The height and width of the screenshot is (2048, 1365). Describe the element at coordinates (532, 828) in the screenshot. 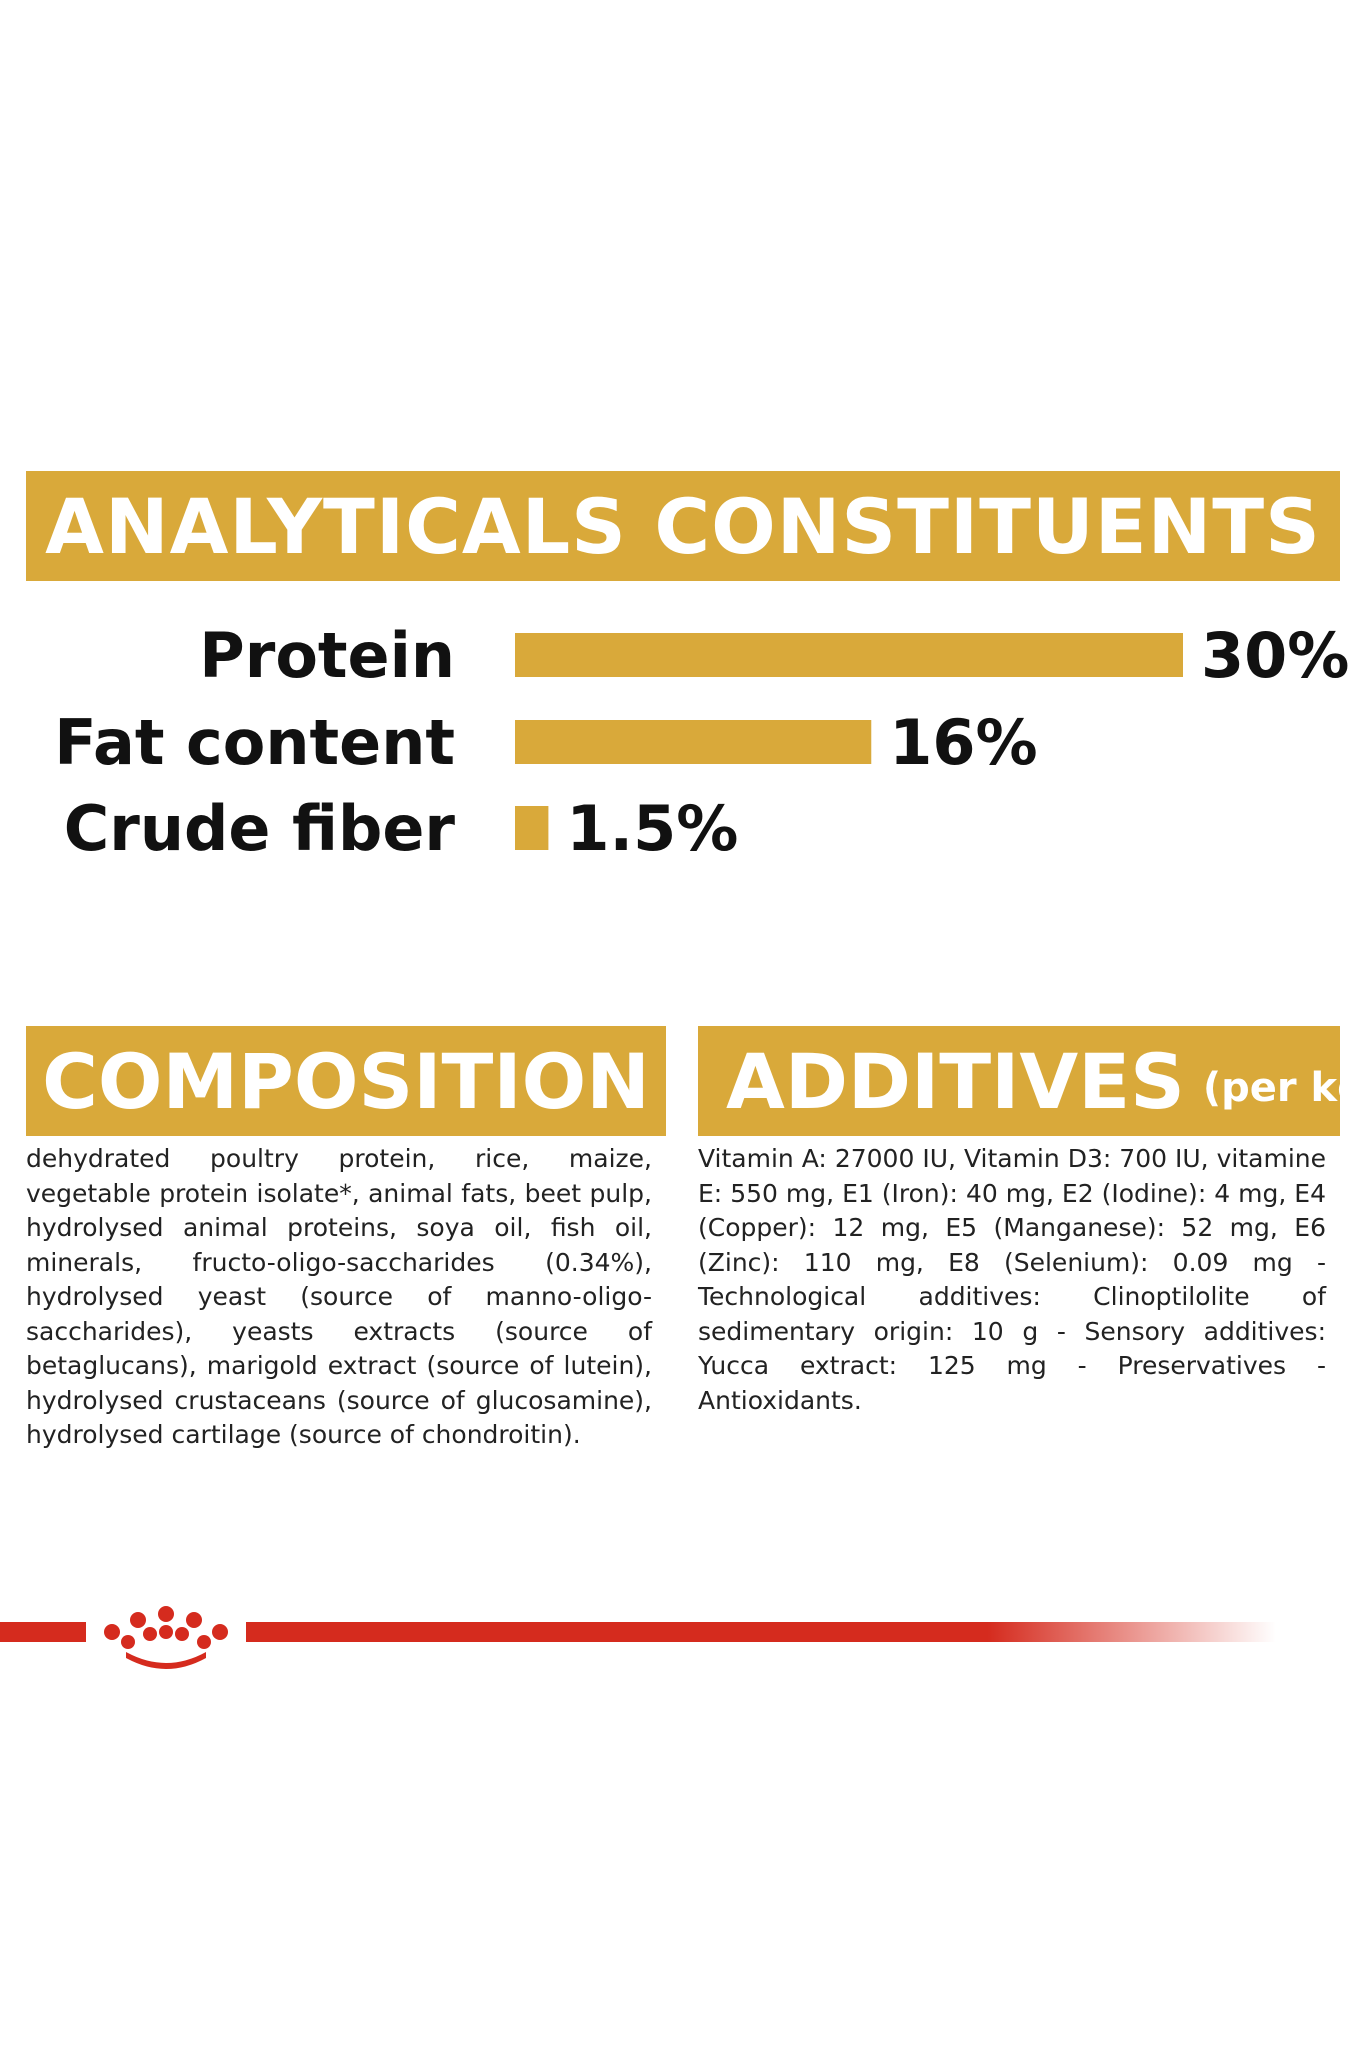

I see `bar-crude-fiber` at that location.